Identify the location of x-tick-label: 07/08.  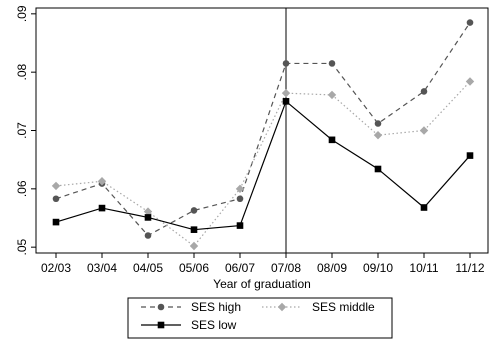
(286, 268).